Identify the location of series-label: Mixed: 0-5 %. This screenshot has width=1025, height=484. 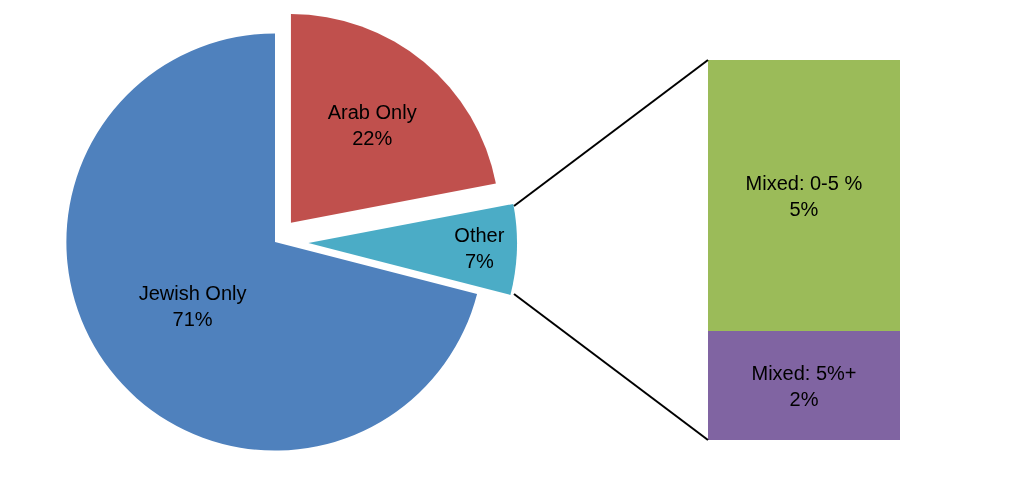
(804, 182).